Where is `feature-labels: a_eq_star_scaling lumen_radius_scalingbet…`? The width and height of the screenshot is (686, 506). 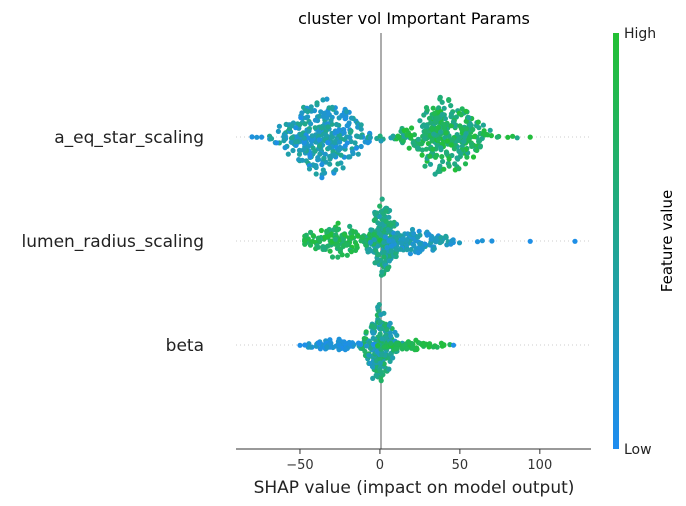 feature-labels: a_eq_star_scaling lumen_radius_scalingbet… is located at coordinates (113, 242).